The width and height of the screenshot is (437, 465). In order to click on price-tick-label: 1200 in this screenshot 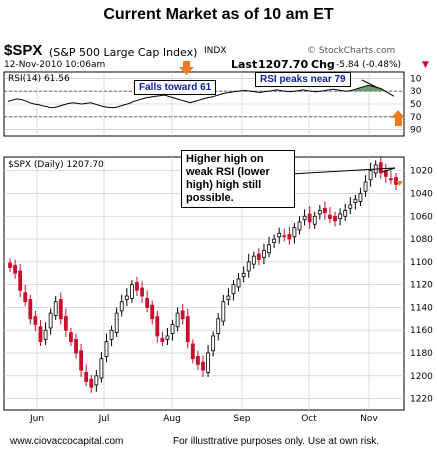, I will do `click(421, 377)`.